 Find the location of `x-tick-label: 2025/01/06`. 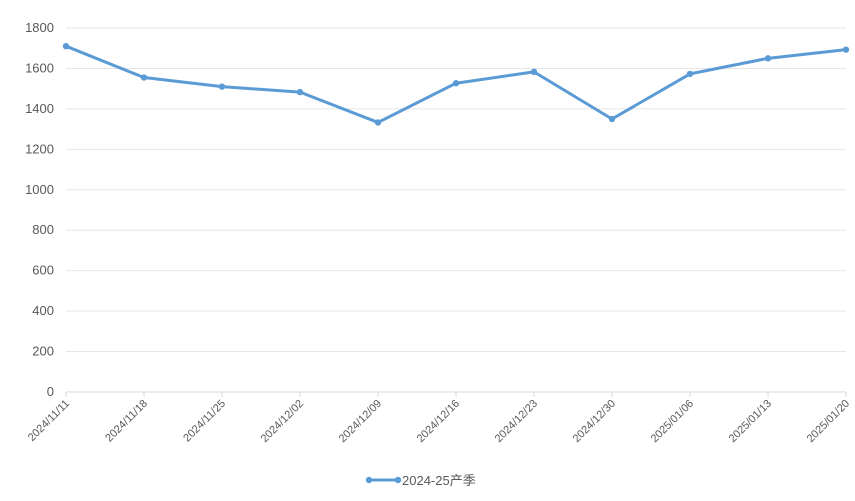

x-tick-label: 2025/01/06 is located at coordinates (672, 421).